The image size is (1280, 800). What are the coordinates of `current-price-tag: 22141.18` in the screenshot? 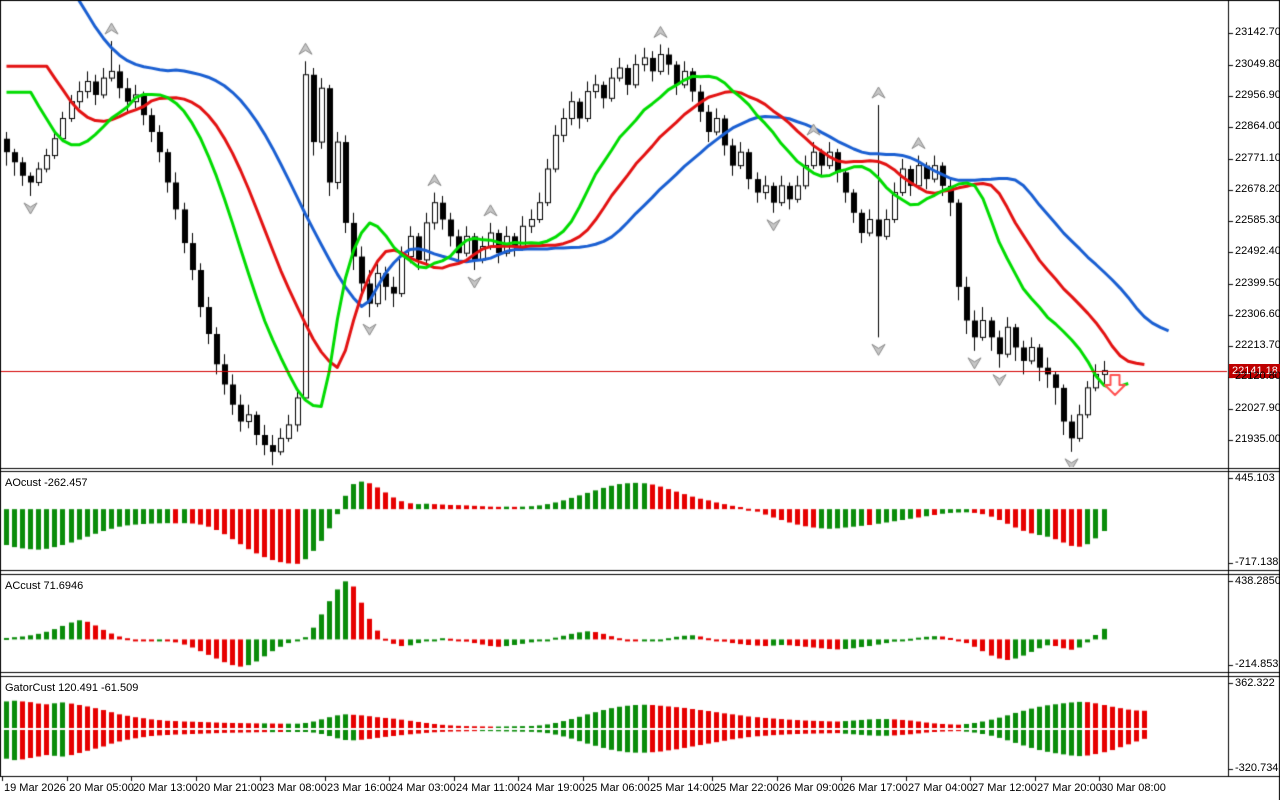 It's located at (1254, 371).